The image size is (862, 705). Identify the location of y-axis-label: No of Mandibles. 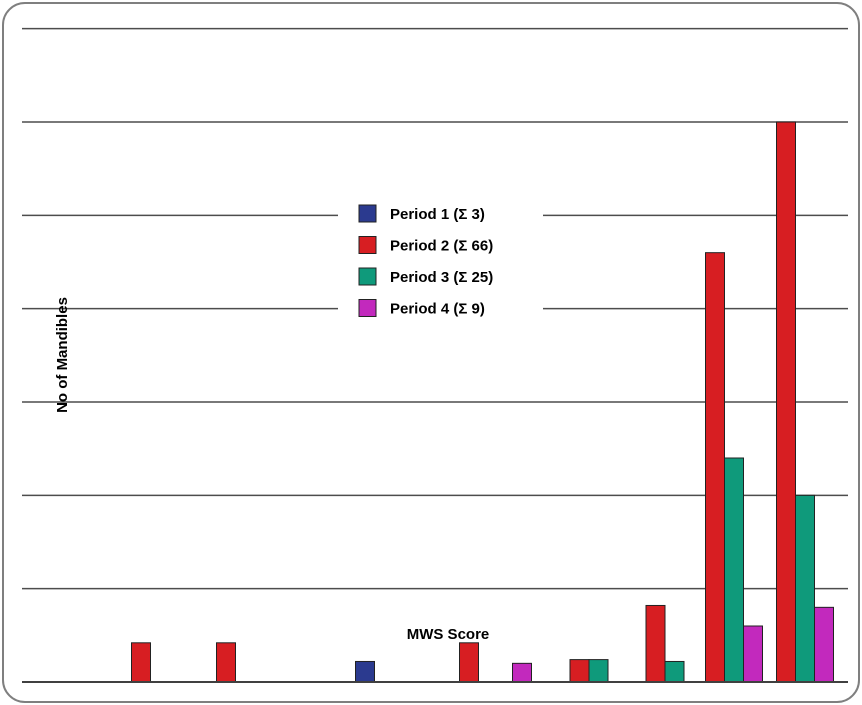
(62, 355).